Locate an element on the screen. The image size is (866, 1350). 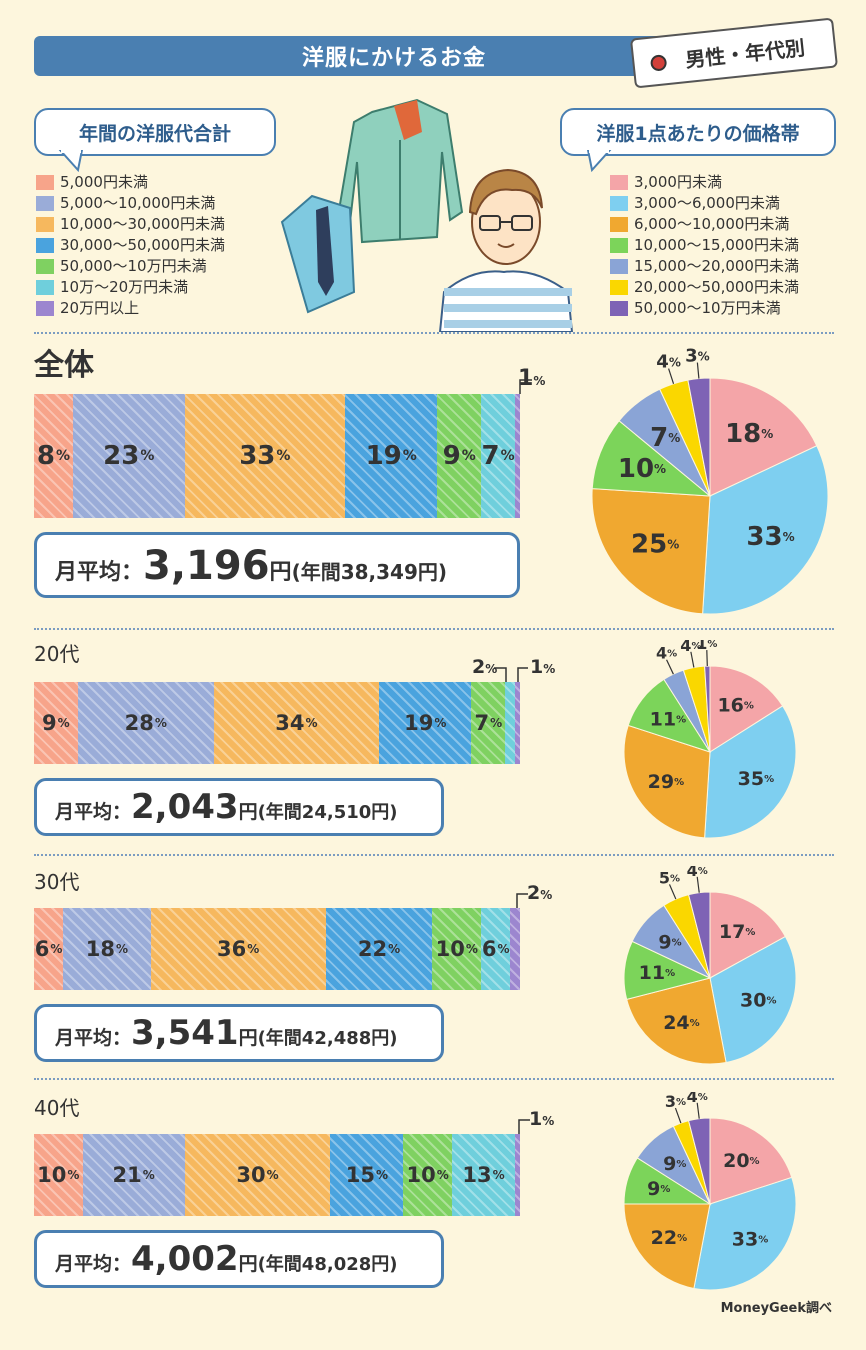
bar-segment: 36% is located at coordinates (238, 949).